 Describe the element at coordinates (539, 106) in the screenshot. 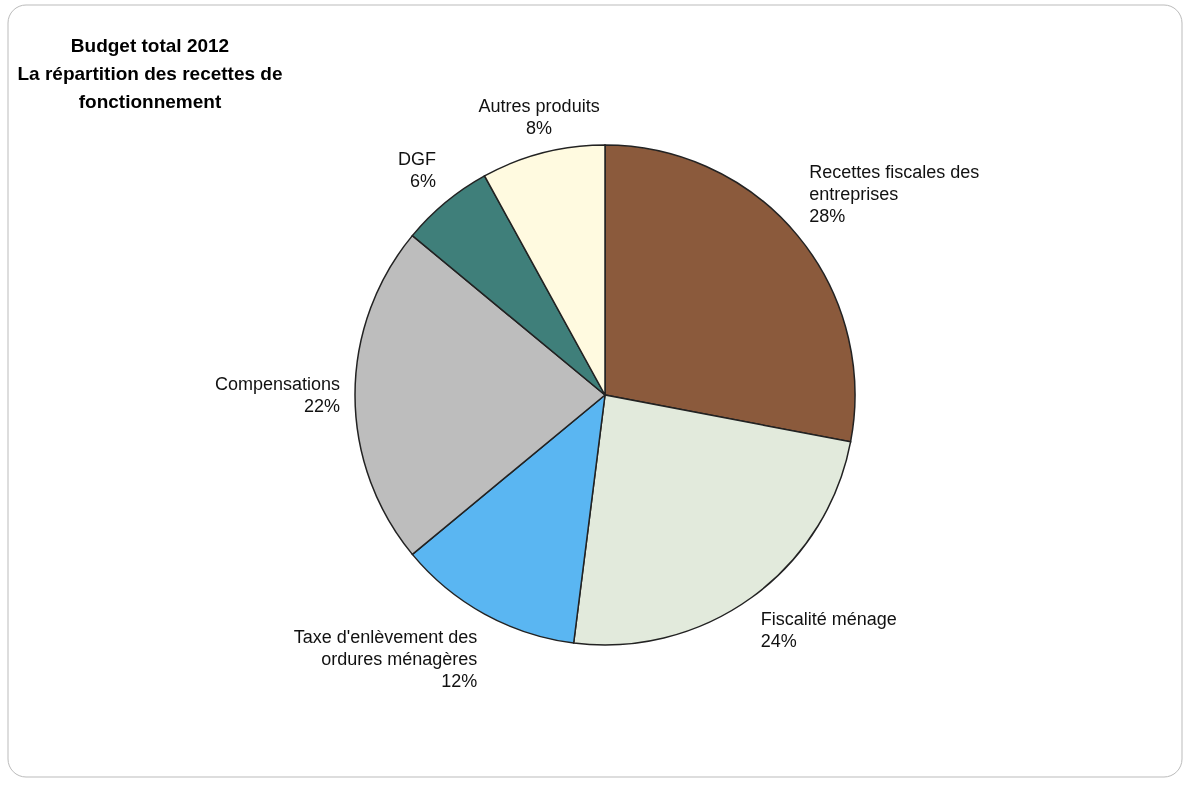

I see `slice-label: Autres produits` at that location.